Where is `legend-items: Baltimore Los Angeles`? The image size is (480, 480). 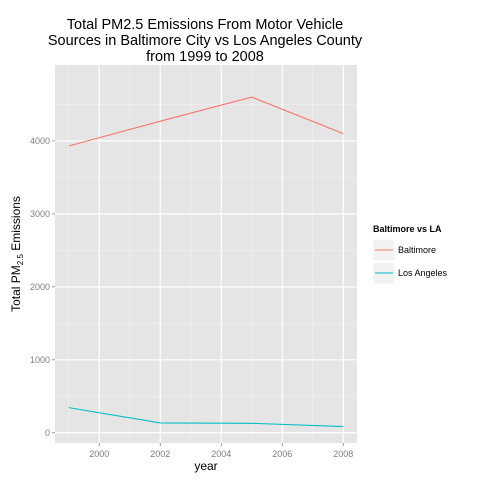 legend-items: Baltimore Los Angeles is located at coordinates (410, 261).